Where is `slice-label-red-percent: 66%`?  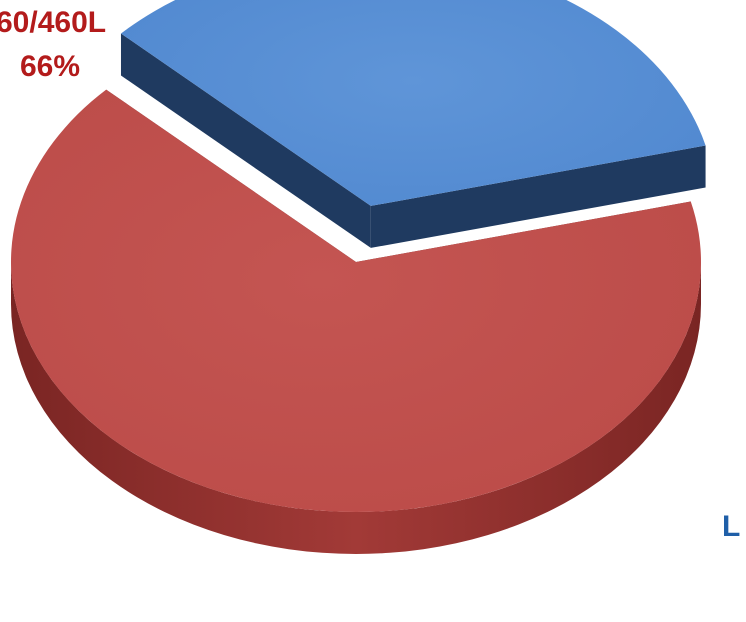 slice-label-red-percent: 66% is located at coordinates (50, 66).